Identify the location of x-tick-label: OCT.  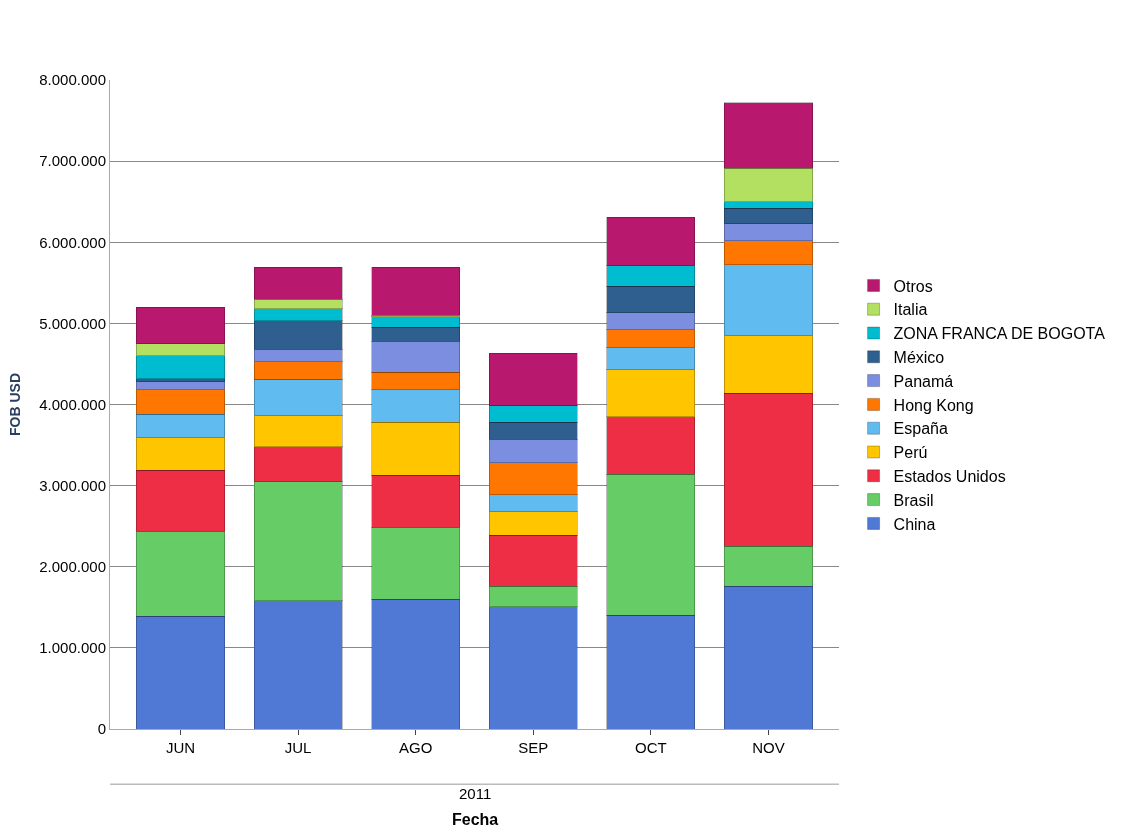
(651, 747).